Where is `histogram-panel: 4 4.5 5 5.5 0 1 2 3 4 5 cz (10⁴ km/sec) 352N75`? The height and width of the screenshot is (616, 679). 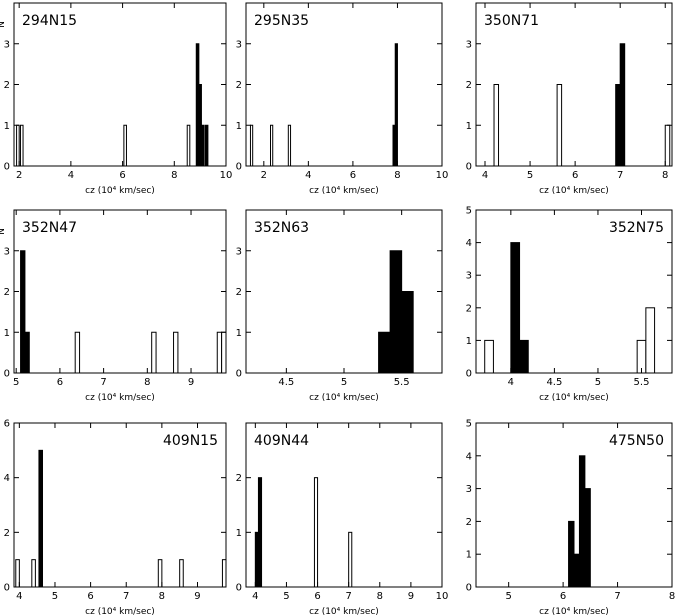 histogram-panel: 4 4.5 5 5.5 0 1 2 3 4 5 cz (10⁴ km/sec) 352N75 is located at coordinates (569, 304).